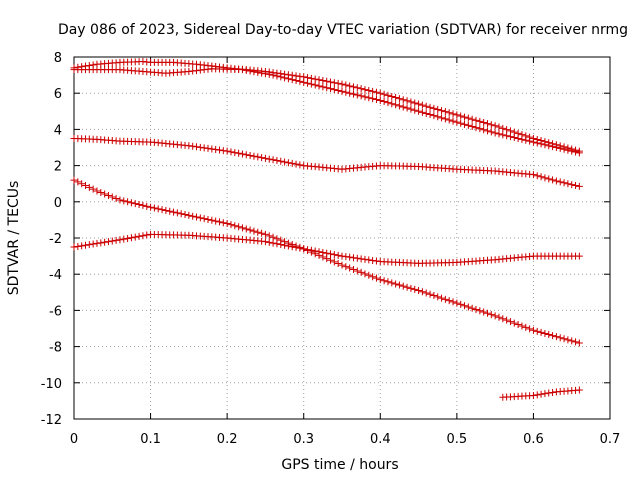 The height and width of the screenshot is (480, 640). I want to click on x-tick-label: 0.6, so click(533, 439).